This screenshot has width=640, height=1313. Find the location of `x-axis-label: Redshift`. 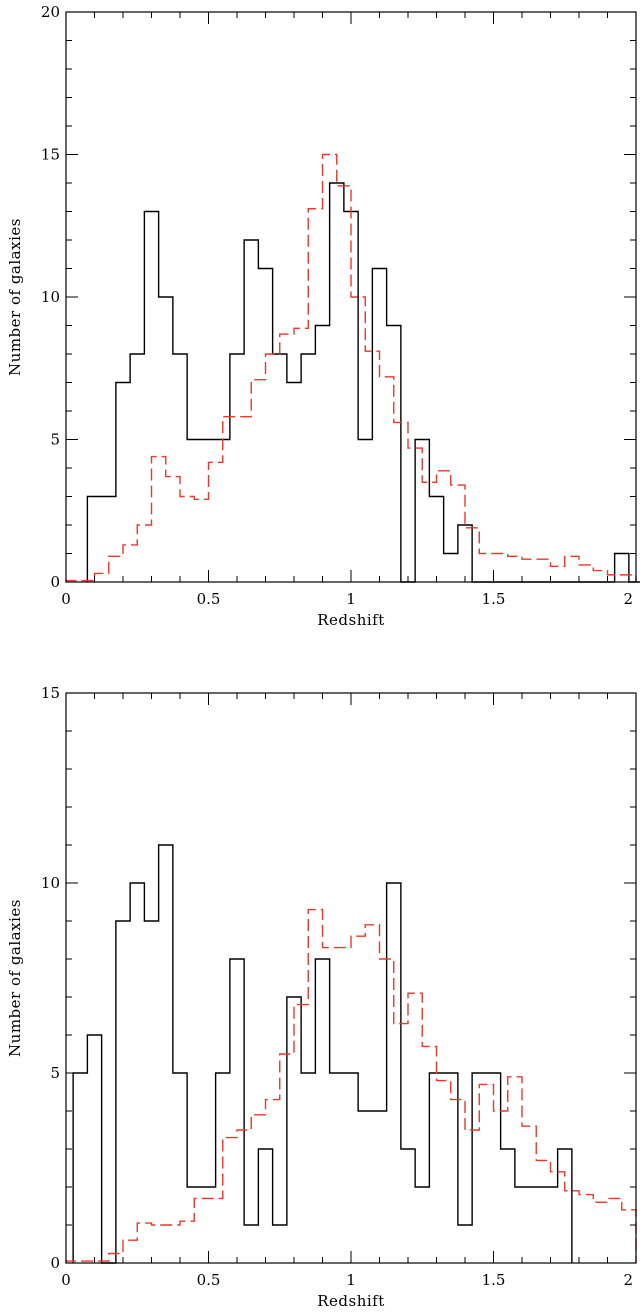

x-axis-label: Redshift is located at coordinates (351, 620).